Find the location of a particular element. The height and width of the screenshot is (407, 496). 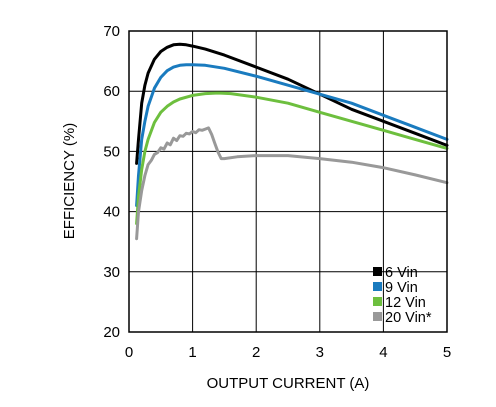

y-tick-labels: 20 30 40 50 60 70 is located at coordinates (111, 182).